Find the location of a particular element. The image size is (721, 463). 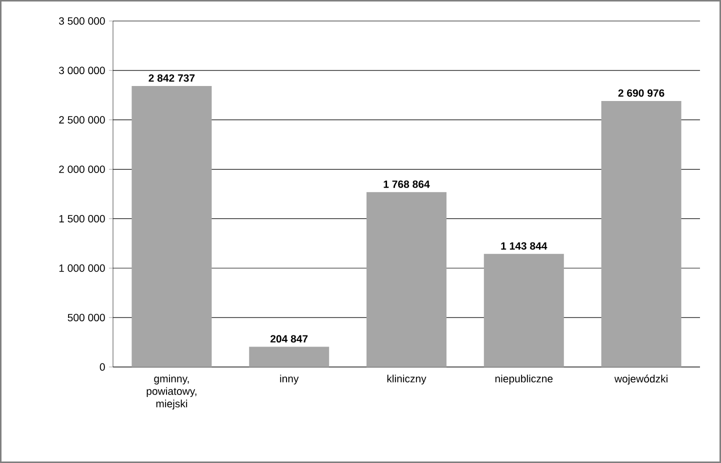

data-label: 2 842 737 is located at coordinates (171, 78).